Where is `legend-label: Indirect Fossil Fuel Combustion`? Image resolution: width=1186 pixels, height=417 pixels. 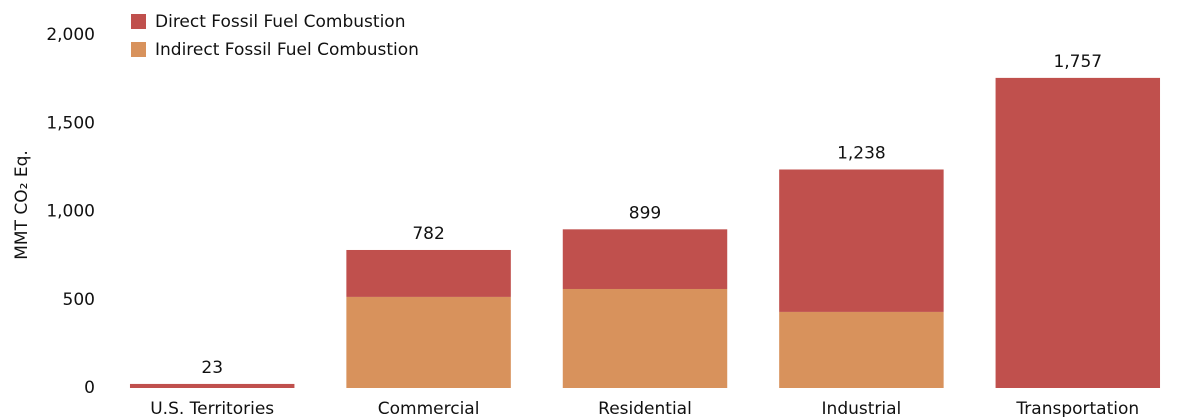
legend-label: Indirect Fossil Fuel Combustion is located at coordinates (287, 50).